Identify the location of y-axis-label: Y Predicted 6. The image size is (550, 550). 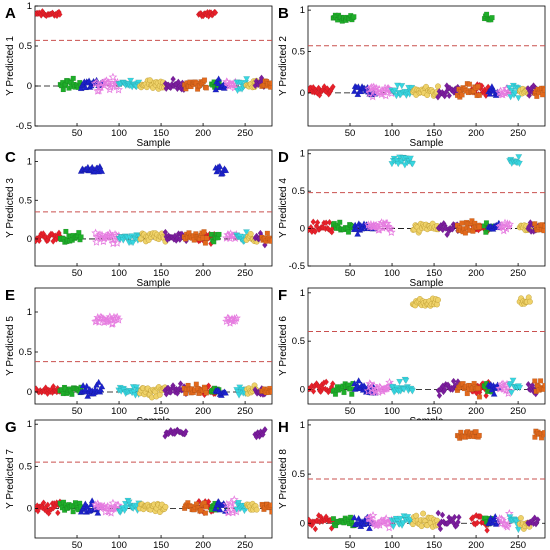
(283, 346).